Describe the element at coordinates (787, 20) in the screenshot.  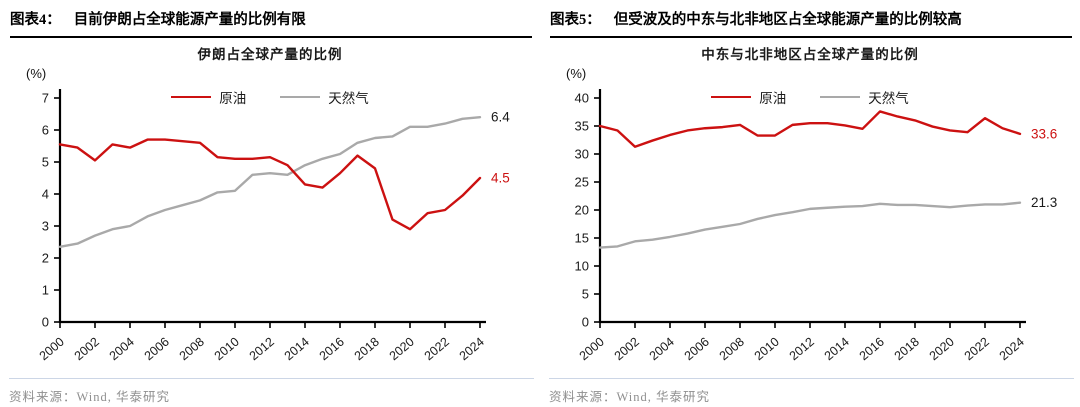
I see `figure-title: 但受波及的中东与北非地区占全球能源产量的比例较高` at that location.